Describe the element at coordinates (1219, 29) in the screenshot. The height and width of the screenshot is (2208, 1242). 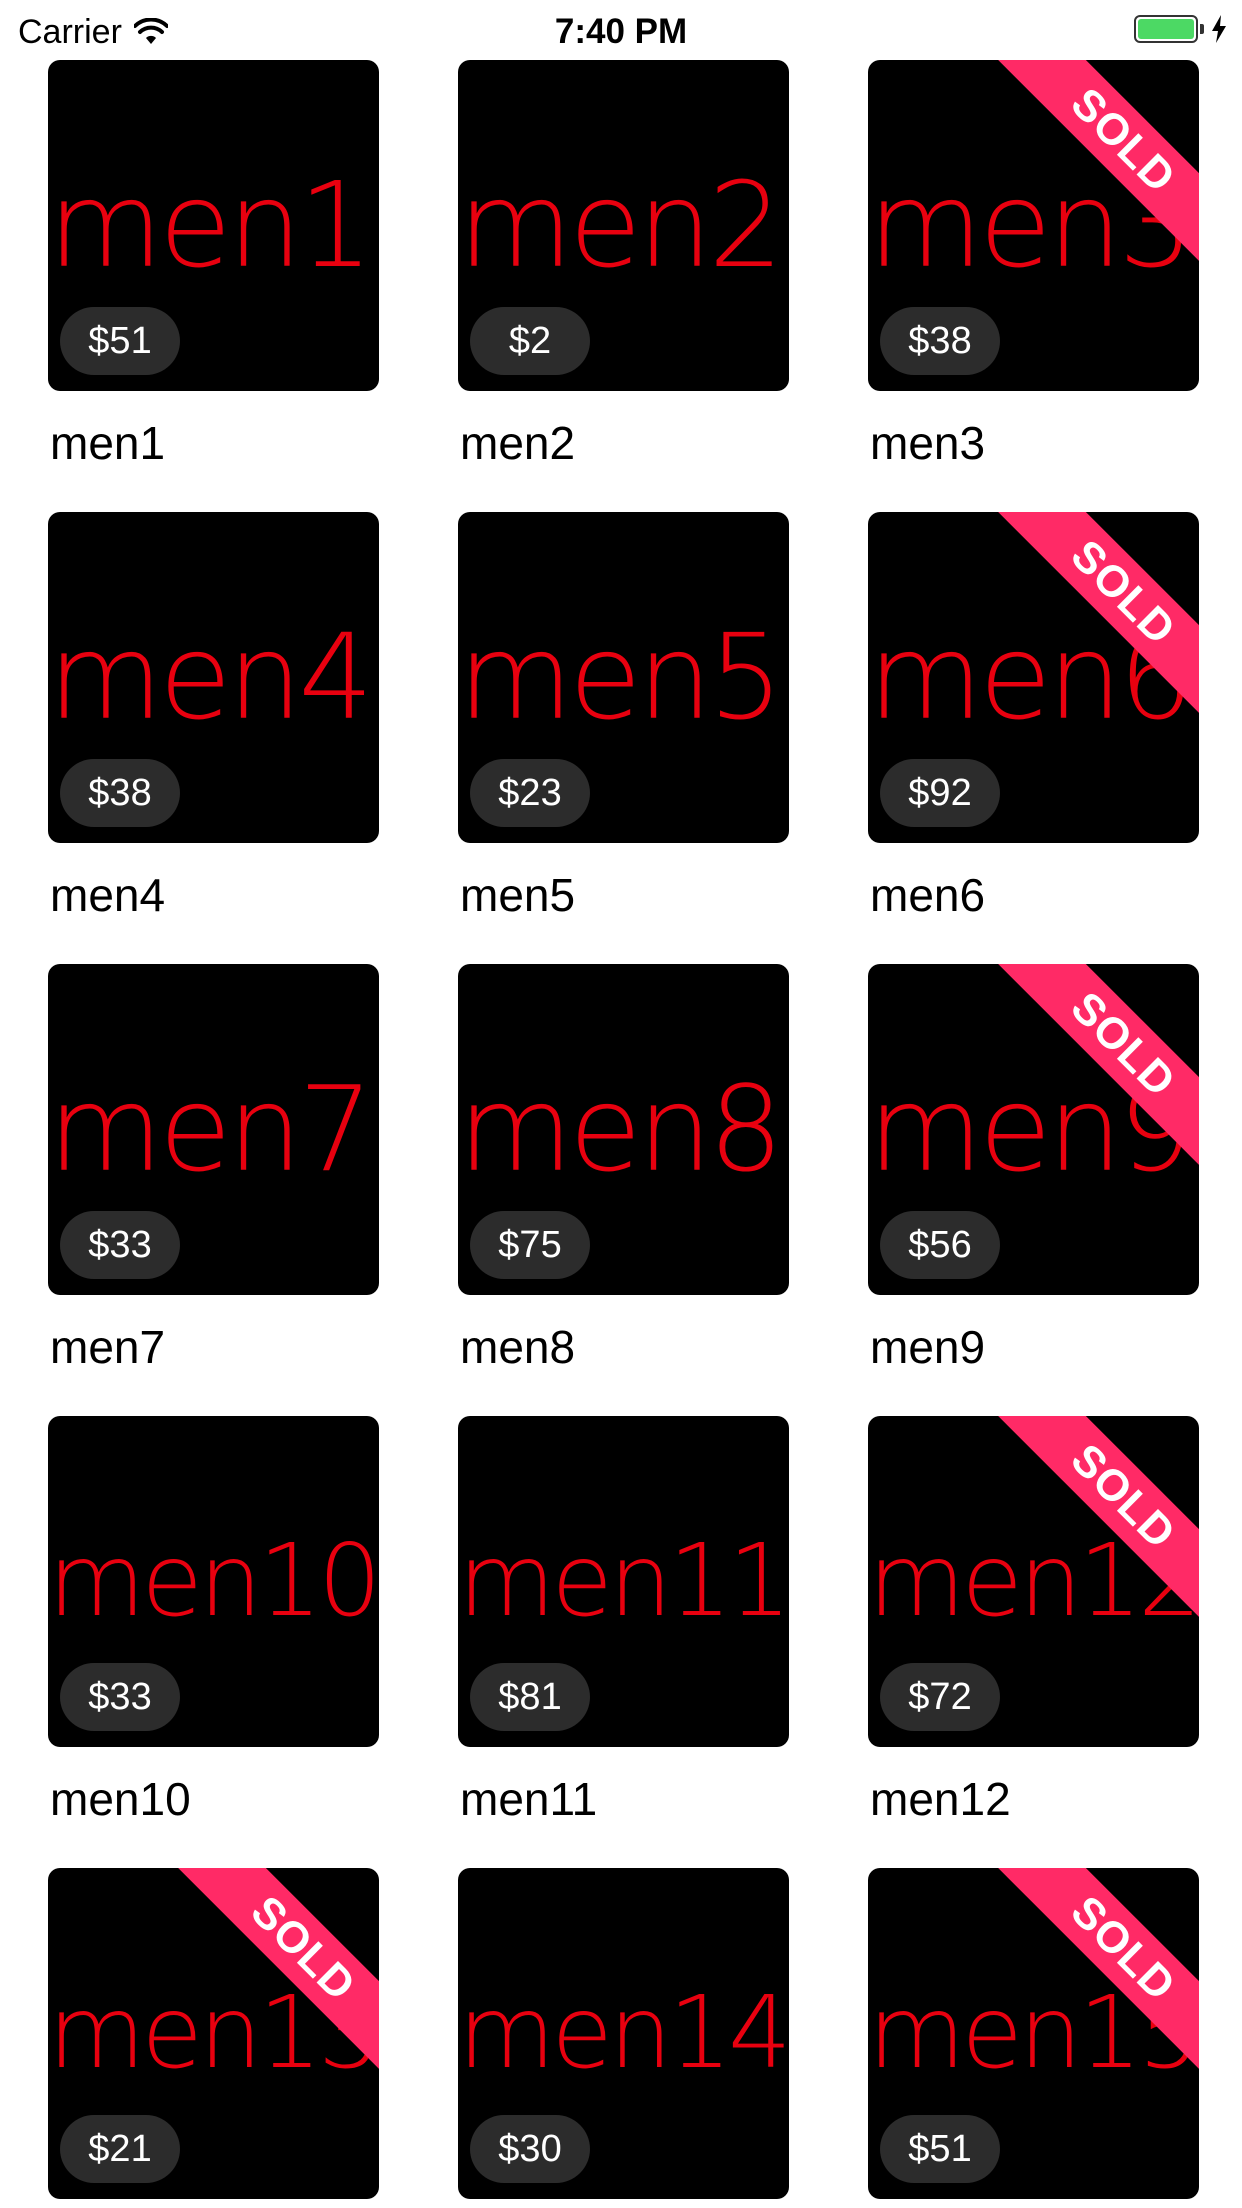
I see `charging-bolt-icon` at that location.